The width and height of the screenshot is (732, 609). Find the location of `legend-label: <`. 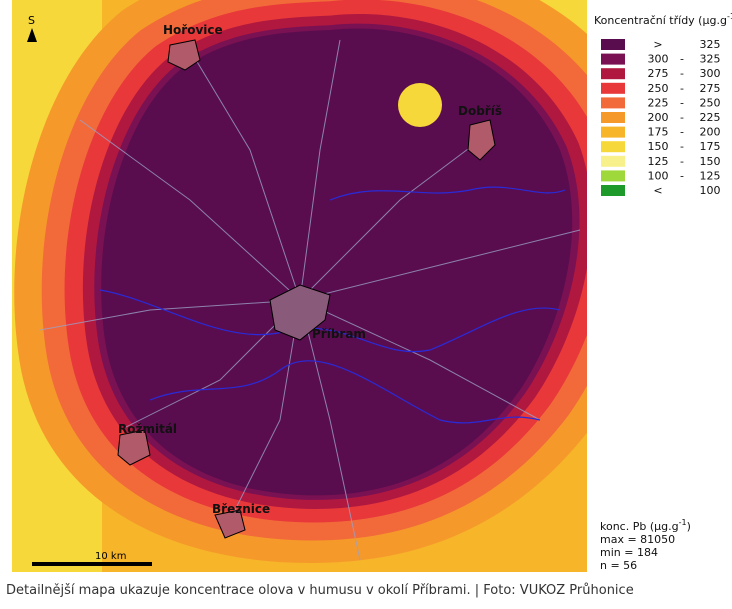

legend-label: < is located at coordinates (657, 190).